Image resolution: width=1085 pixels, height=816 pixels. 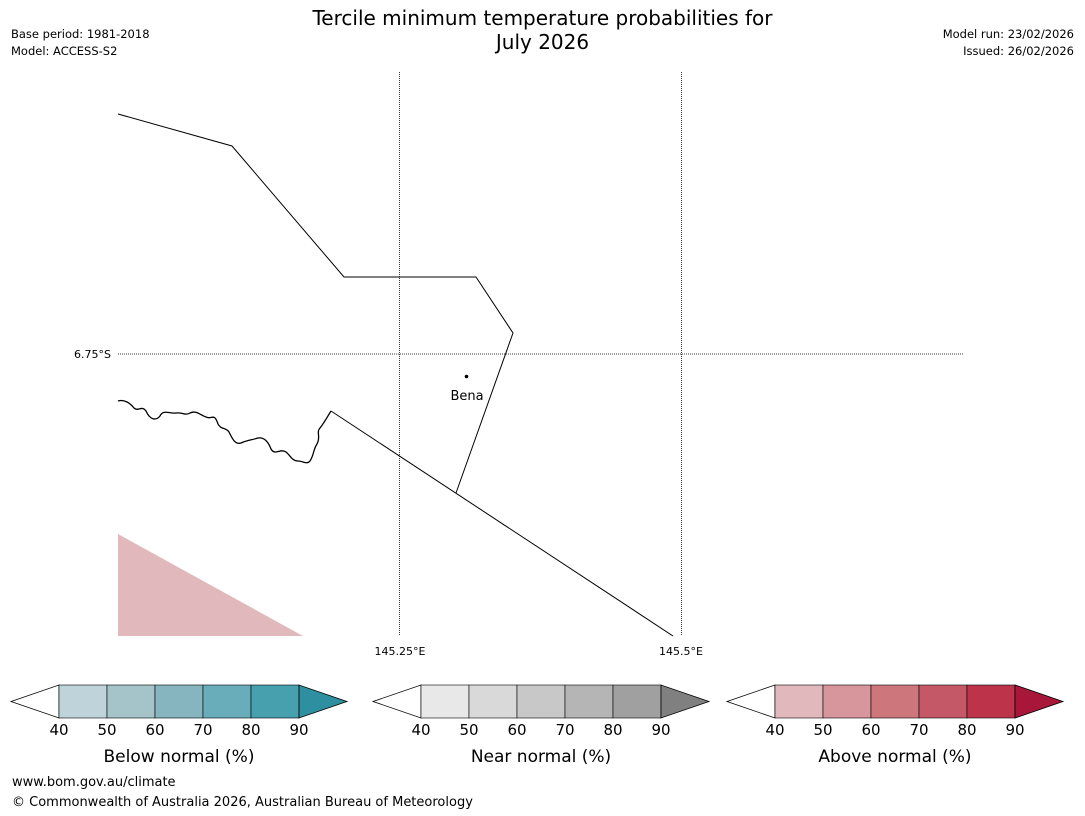 What do you see at coordinates (542, 42) in the screenshot?
I see `title-line-2: July 2026` at bounding box center [542, 42].